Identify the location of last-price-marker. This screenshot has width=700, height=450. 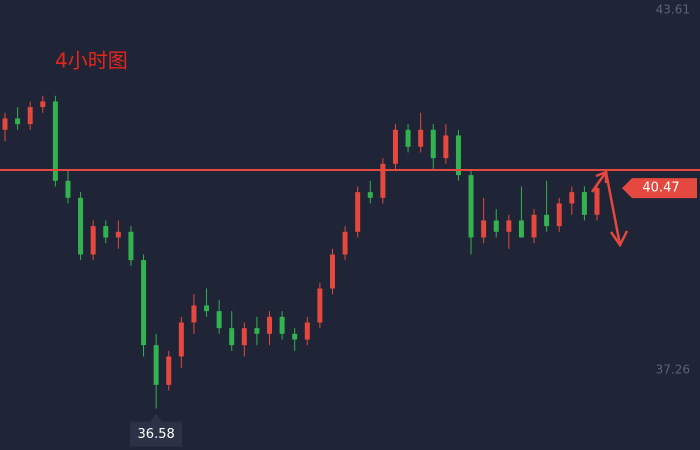
(659, 188).